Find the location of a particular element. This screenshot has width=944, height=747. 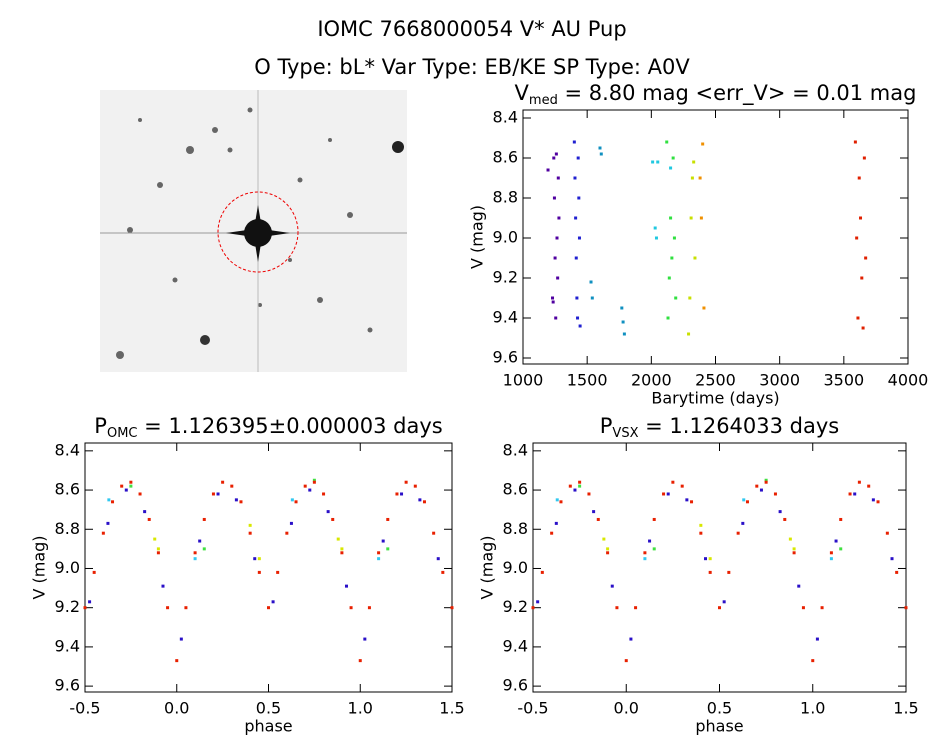

chart-title: PVSX = 1.1264033 days is located at coordinates (720, 427).